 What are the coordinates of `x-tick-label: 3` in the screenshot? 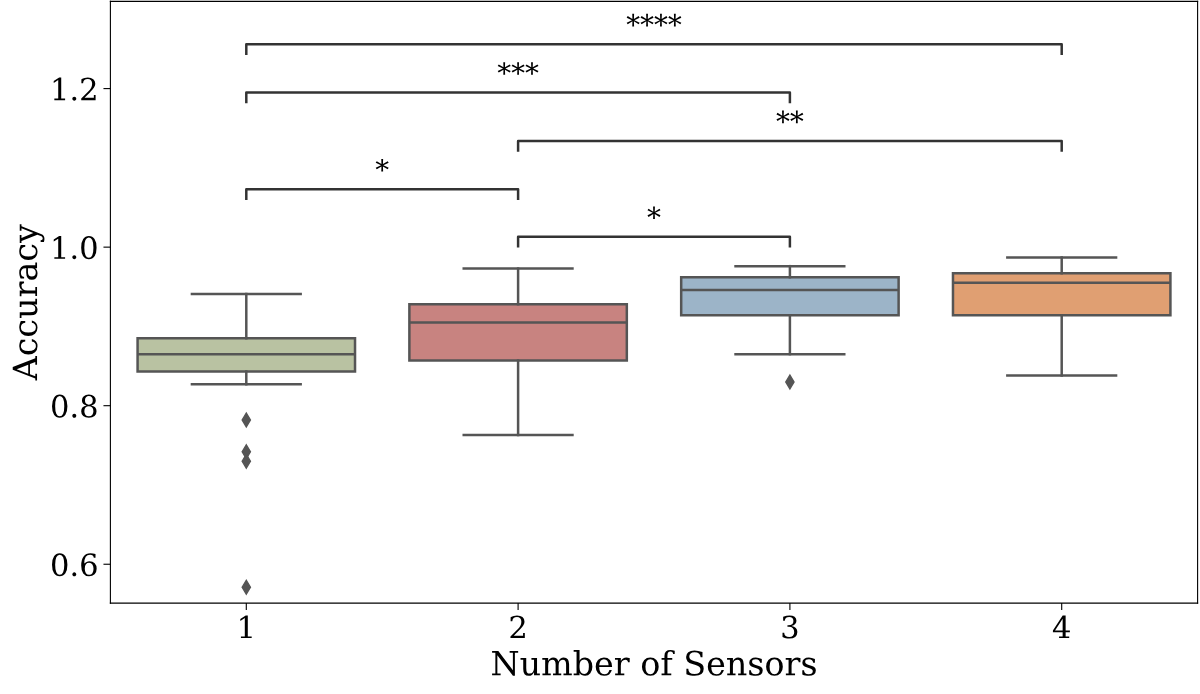 It's located at (790, 627).